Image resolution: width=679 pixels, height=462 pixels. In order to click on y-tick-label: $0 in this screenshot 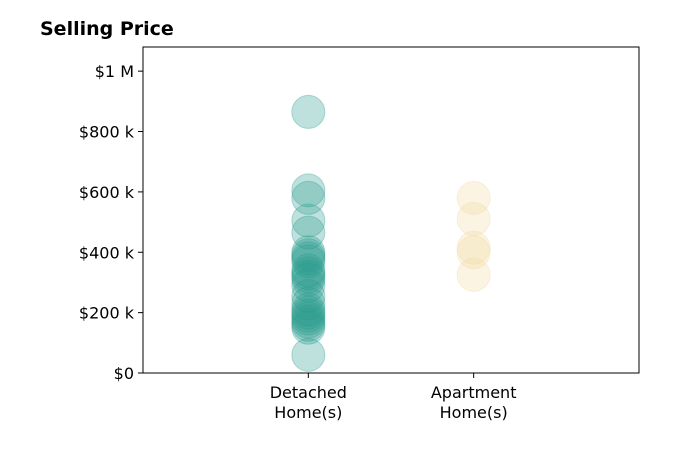, I will do `click(124, 373)`.